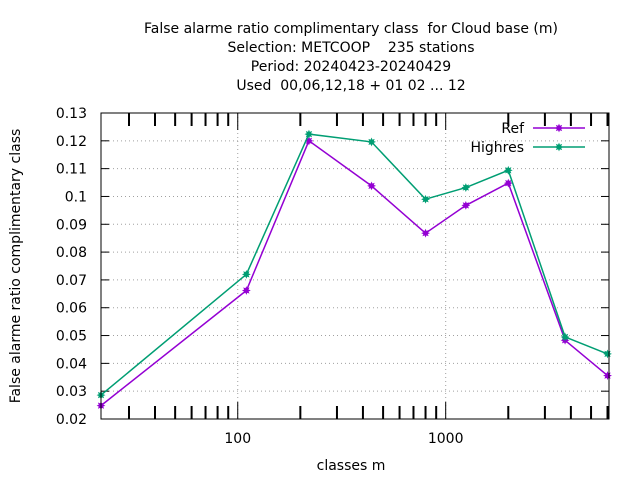 This screenshot has width=640, height=480. Describe the element at coordinates (351, 466) in the screenshot. I see `x-axis-label: classes m` at that location.